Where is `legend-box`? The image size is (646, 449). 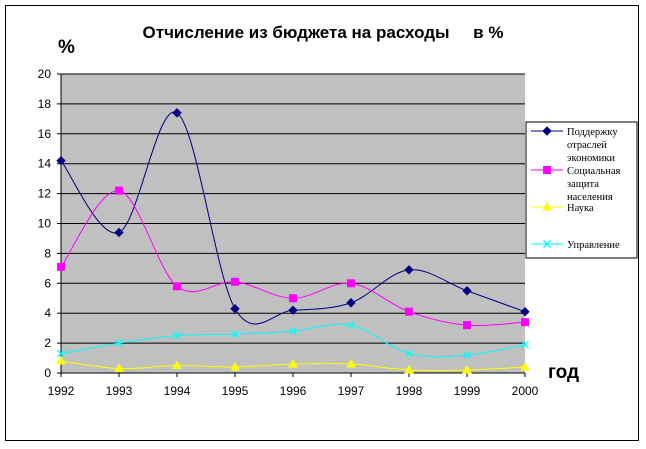 legend-box is located at coordinates (581, 190).